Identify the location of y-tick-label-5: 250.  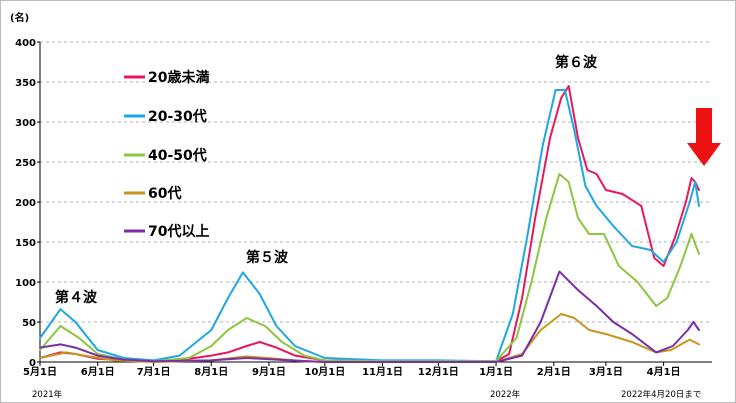
(25, 163).